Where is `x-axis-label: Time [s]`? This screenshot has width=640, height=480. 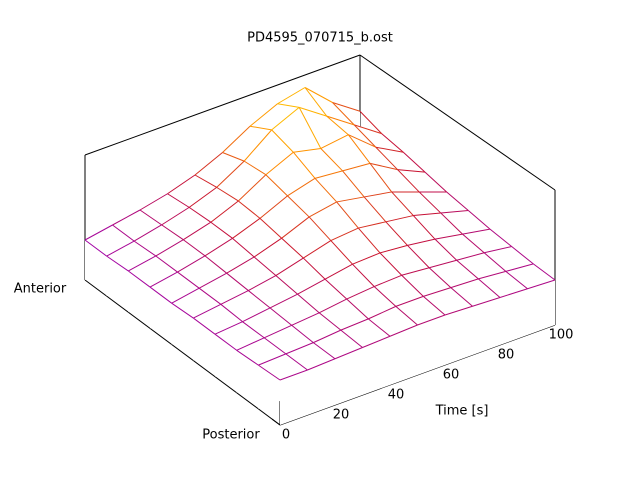
x-axis-label: Time [s] is located at coordinates (462, 411).